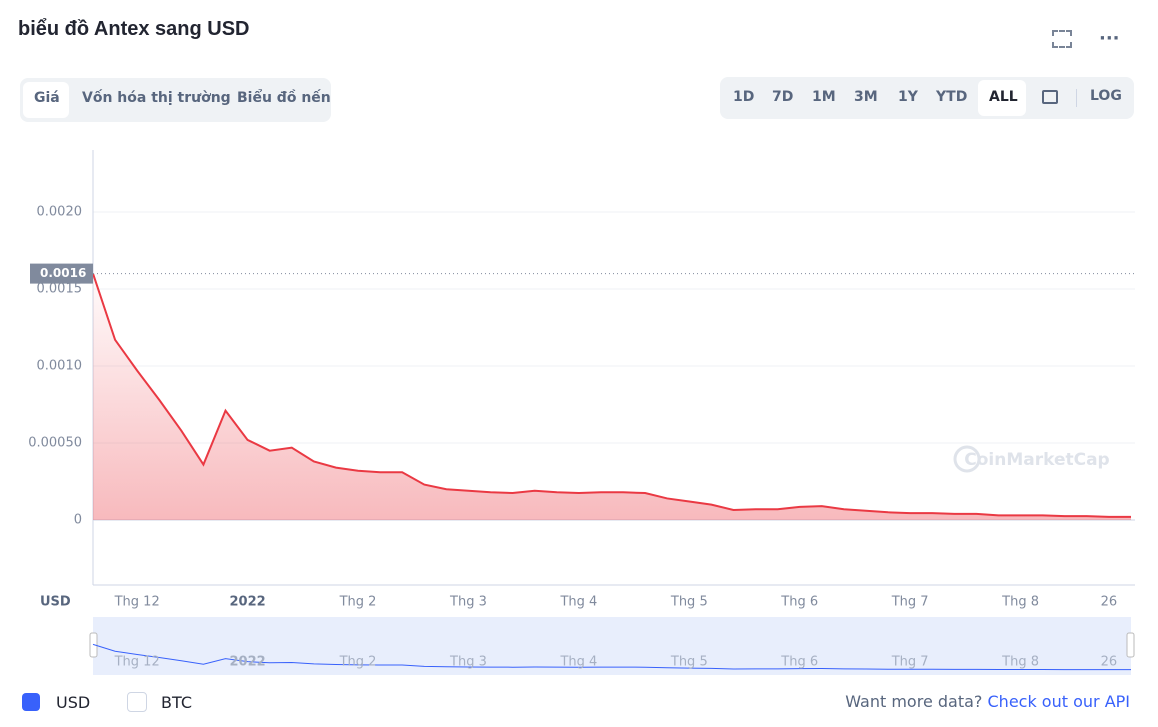  I want to click on current-price-badge, so click(61, 273).